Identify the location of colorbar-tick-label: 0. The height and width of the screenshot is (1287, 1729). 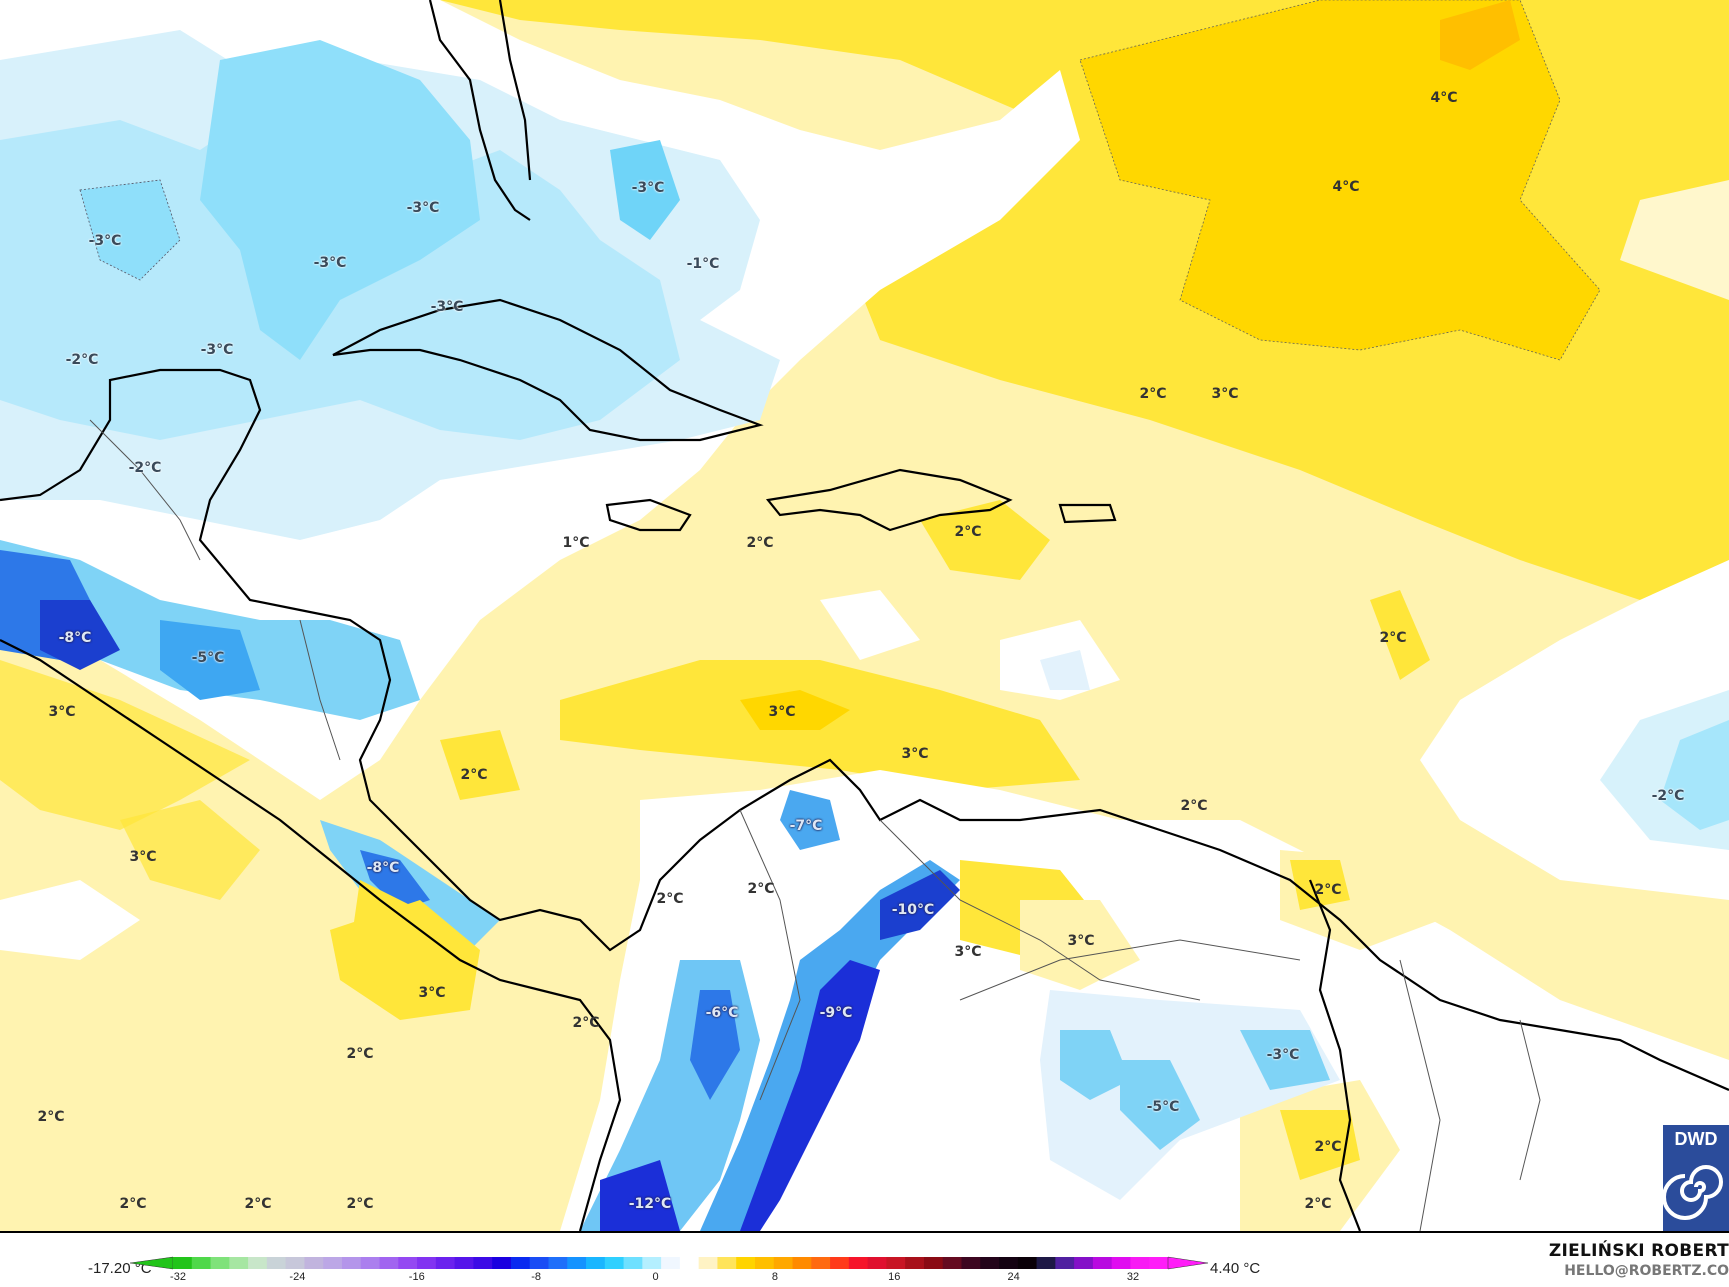
(655, 1277).